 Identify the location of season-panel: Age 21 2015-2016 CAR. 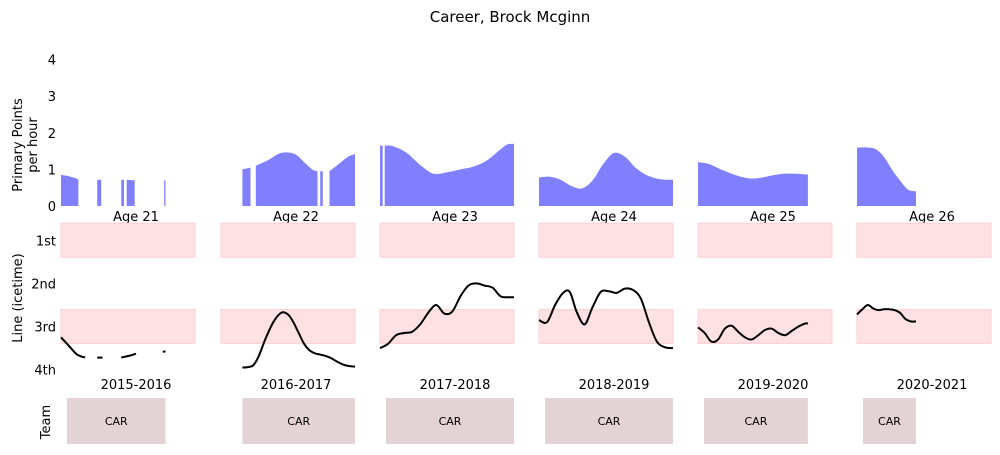
(128, 309).